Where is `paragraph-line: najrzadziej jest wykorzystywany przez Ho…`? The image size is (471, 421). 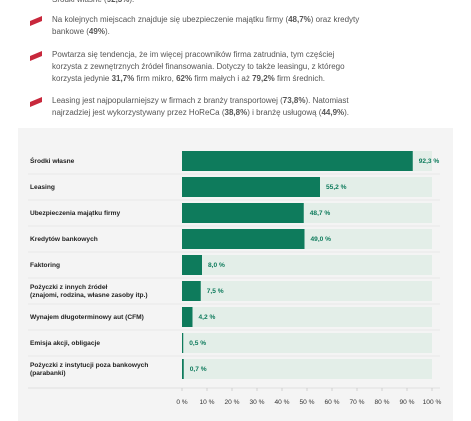 paragraph-line: najrzadziej jest wykorzystywany przez Ho… is located at coordinates (200, 112).